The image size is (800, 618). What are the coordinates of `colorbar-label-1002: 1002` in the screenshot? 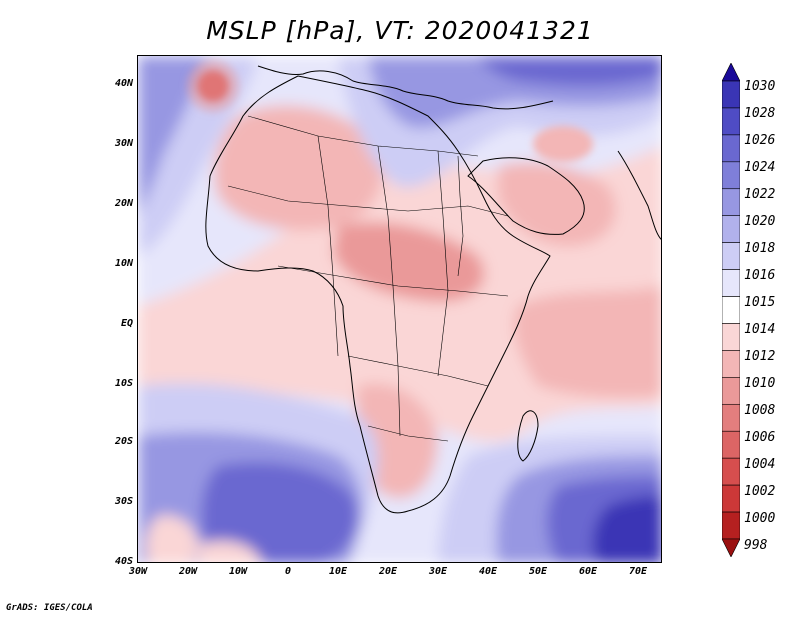 It's located at (760, 491).